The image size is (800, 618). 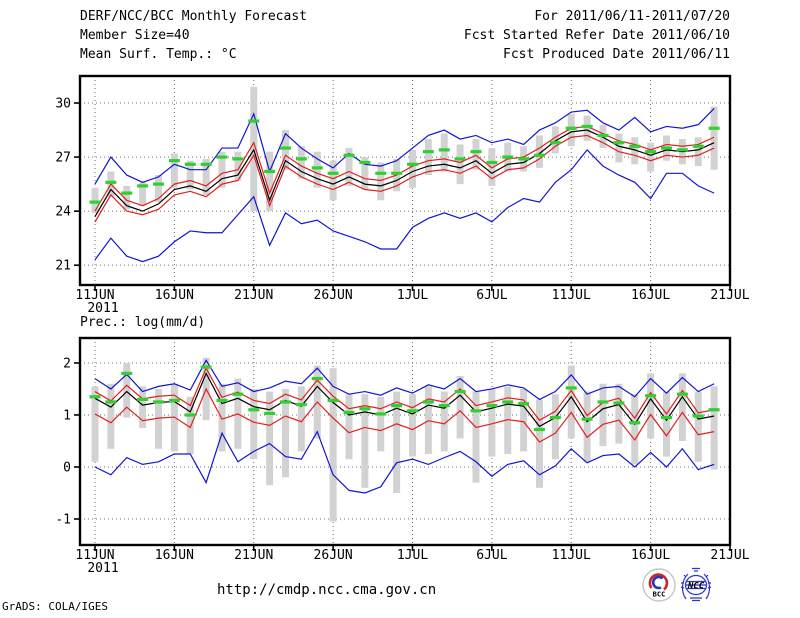 What do you see at coordinates (63, 266) in the screenshot?
I see `y-tick-label: 21` at bounding box center [63, 266].